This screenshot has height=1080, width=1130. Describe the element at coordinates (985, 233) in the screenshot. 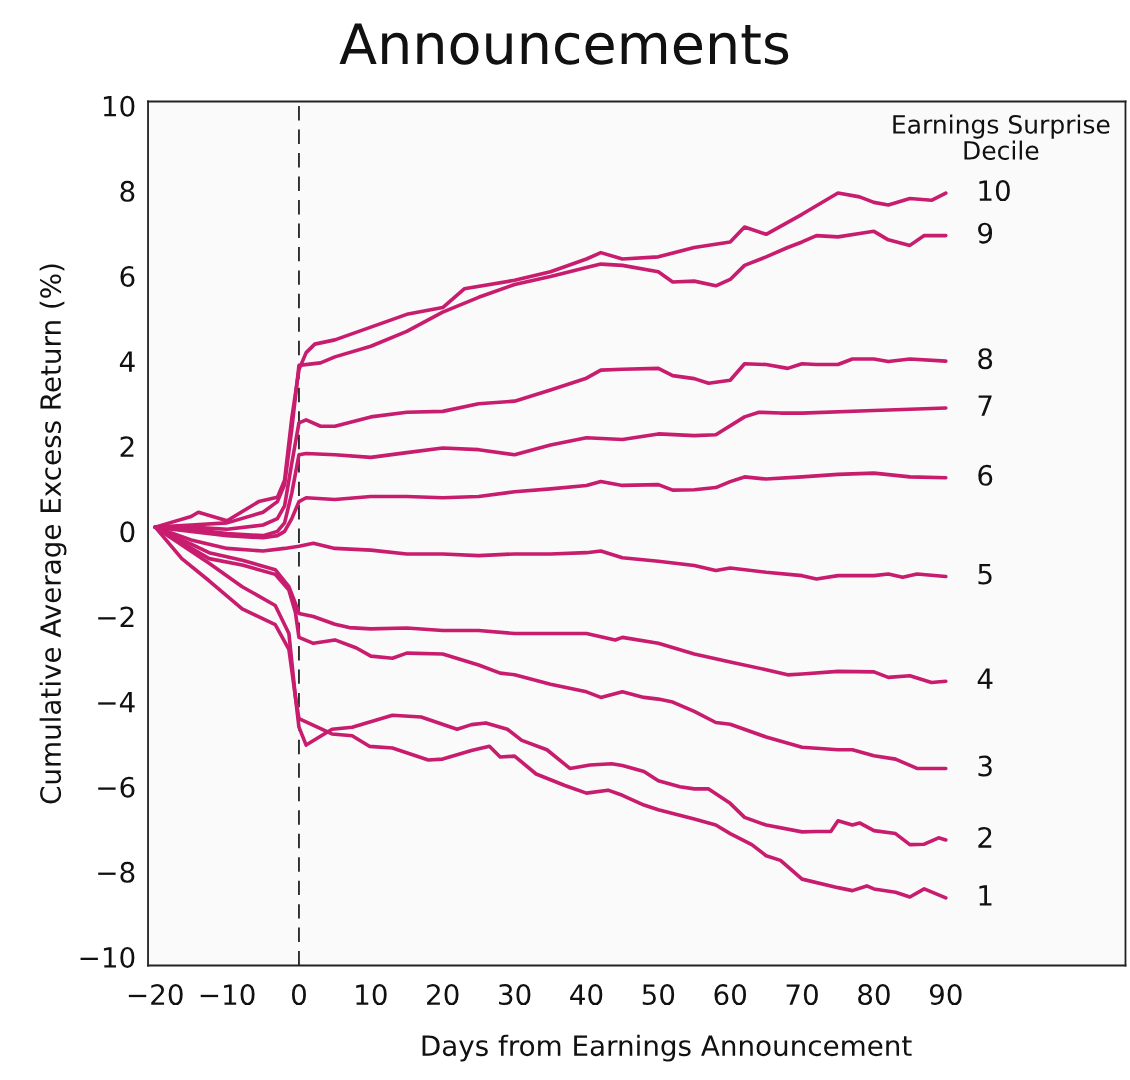

I see `series-label: 9` at that location.